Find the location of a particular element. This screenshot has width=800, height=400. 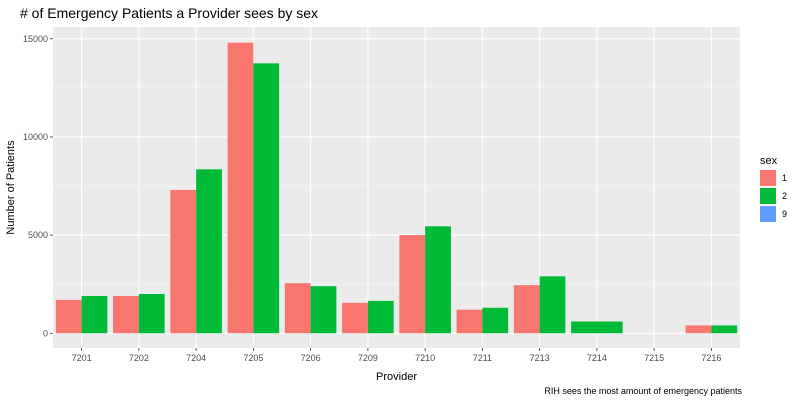

x-axis-title: Provider is located at coordinates (396, 377).